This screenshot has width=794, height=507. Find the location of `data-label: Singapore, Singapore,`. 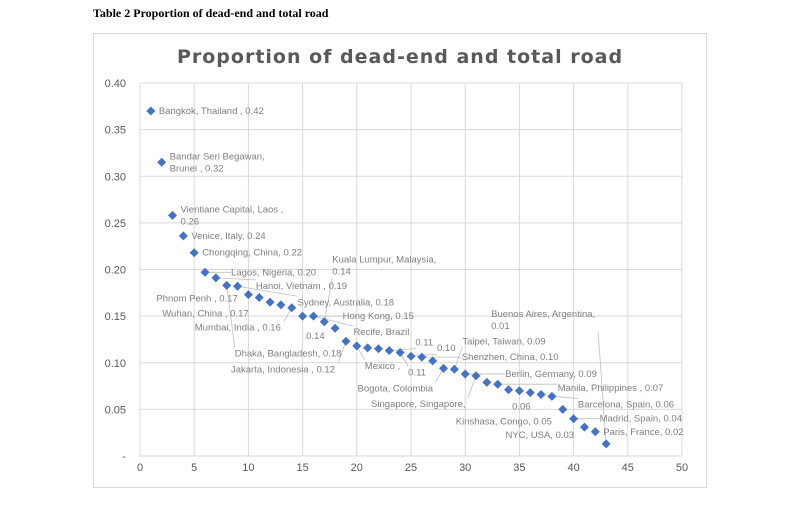

data-label: Singapore, Singapore, is located at coordinates (418, 404).